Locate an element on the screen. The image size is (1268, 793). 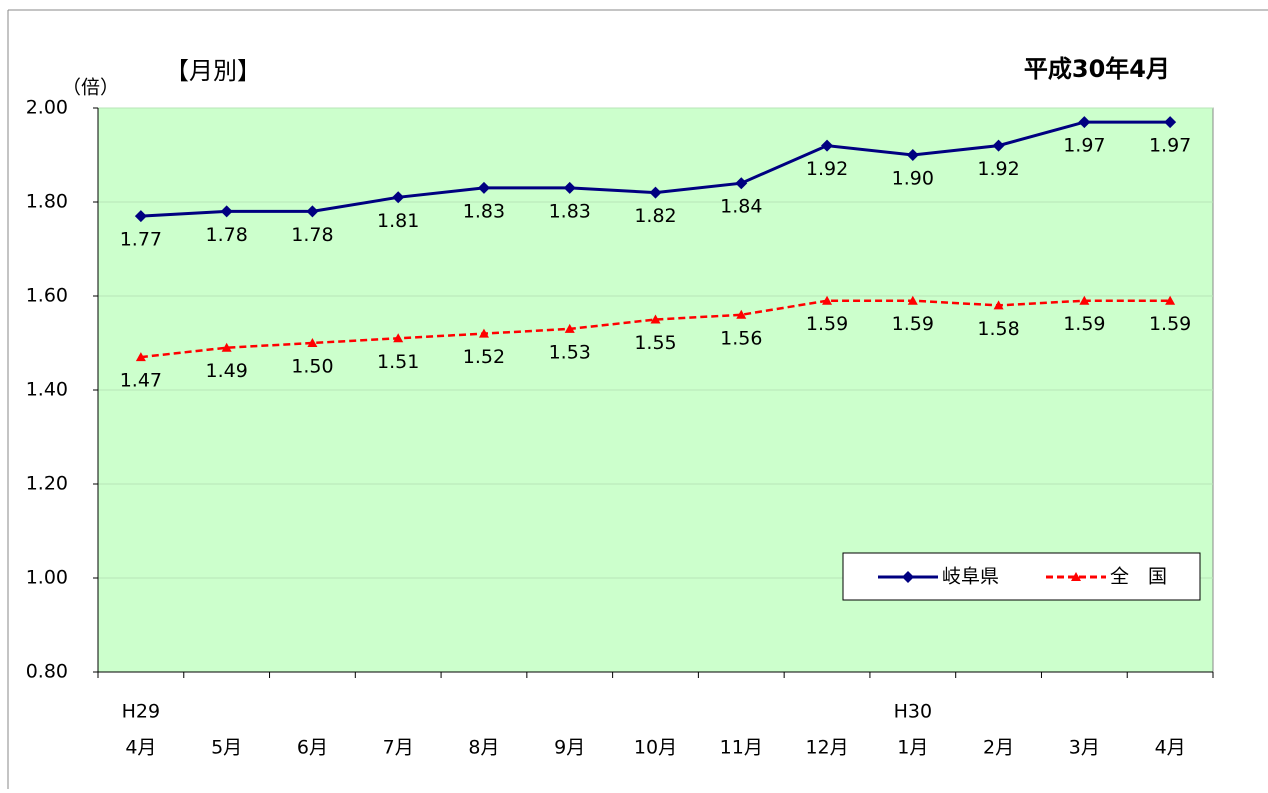
x-tick-label: 3月 is located at coordinates (1084, 748).